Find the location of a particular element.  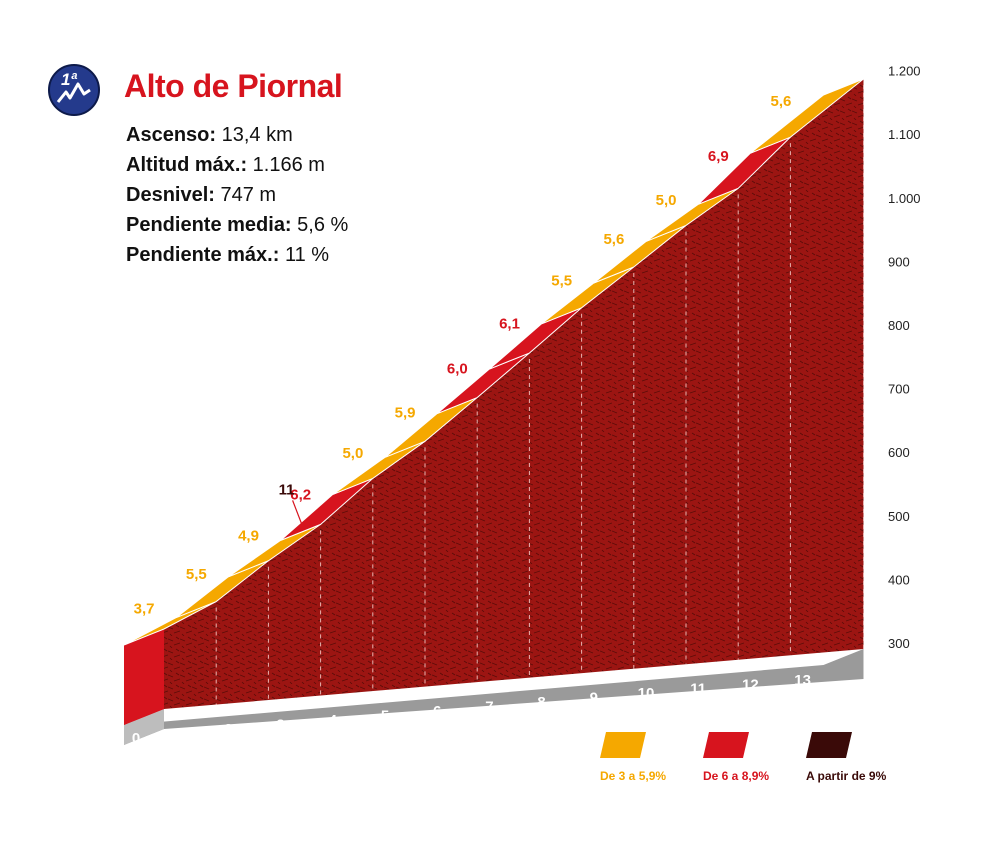

y-tick-label: 900 is located at coordinates (899, 261).